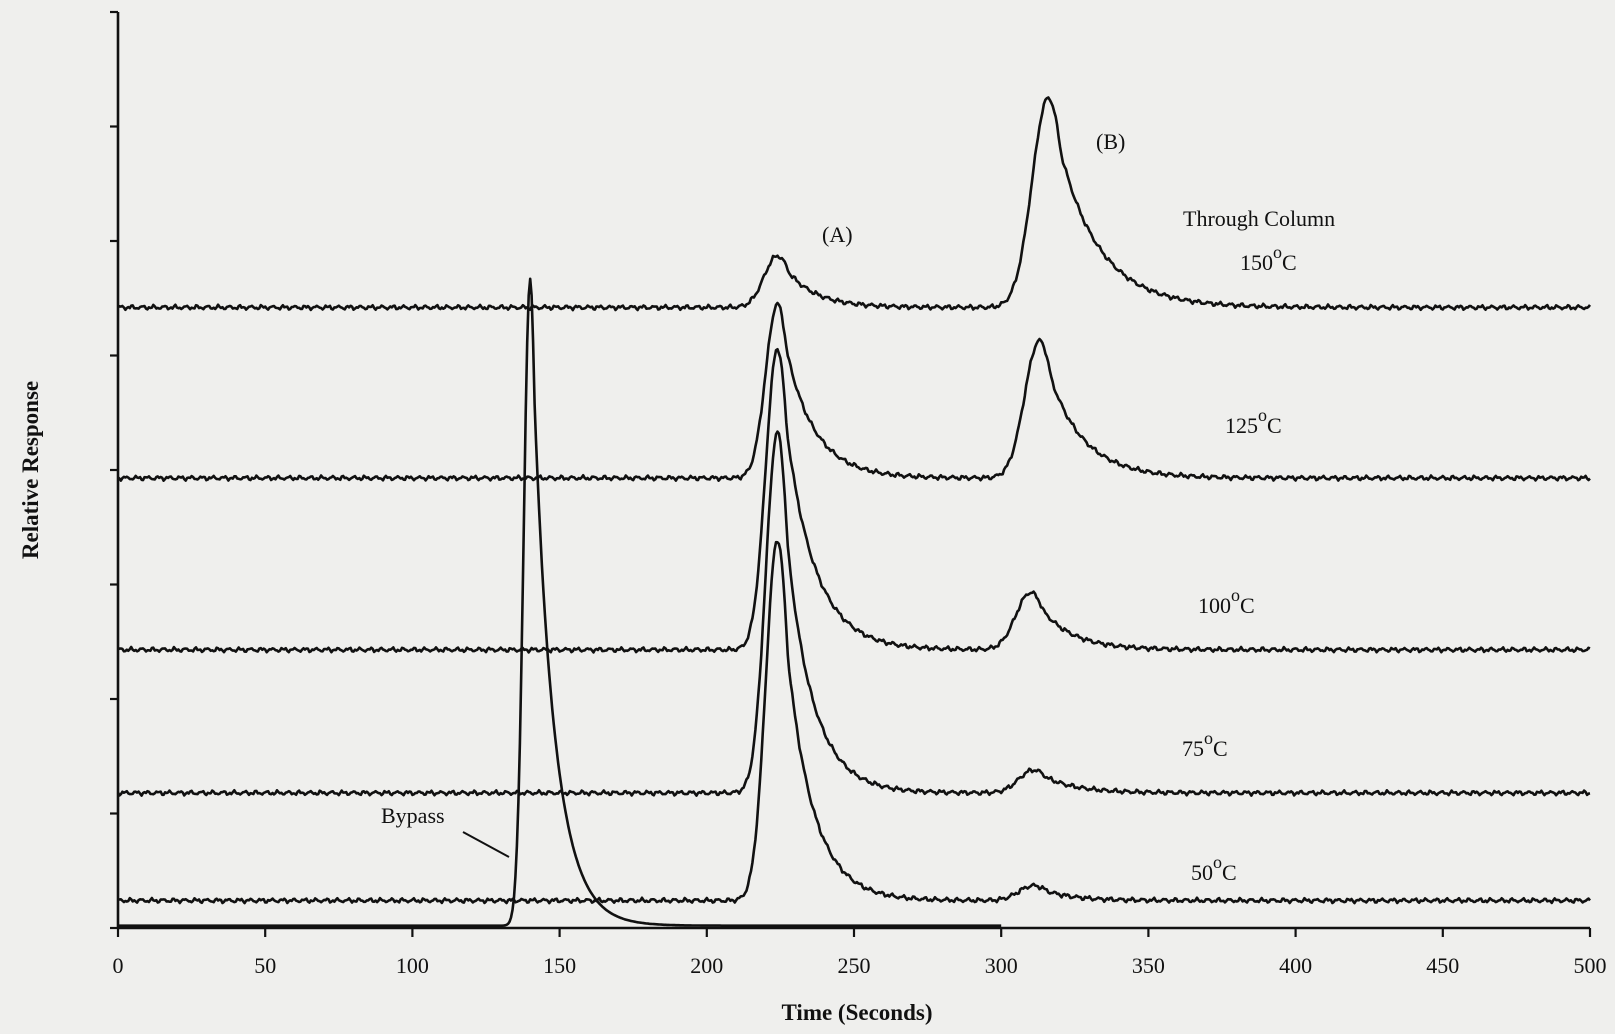 The width and height of the screenshot is (1615, 1034). What do you see at coordinates (114, 470) in the screenshot?
I see `y-axis-ticks` at bounding box center [114, 470].